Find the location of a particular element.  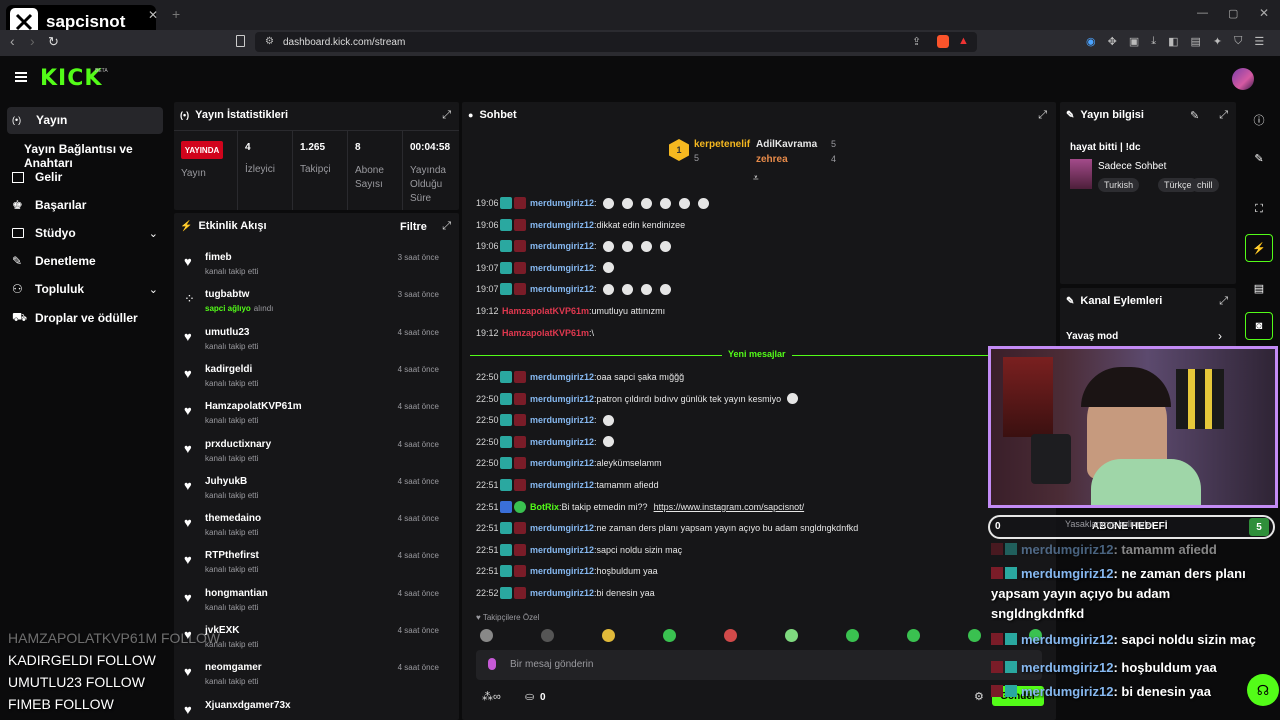

event-user: prxductixnary is located at coordinates (238, 444).